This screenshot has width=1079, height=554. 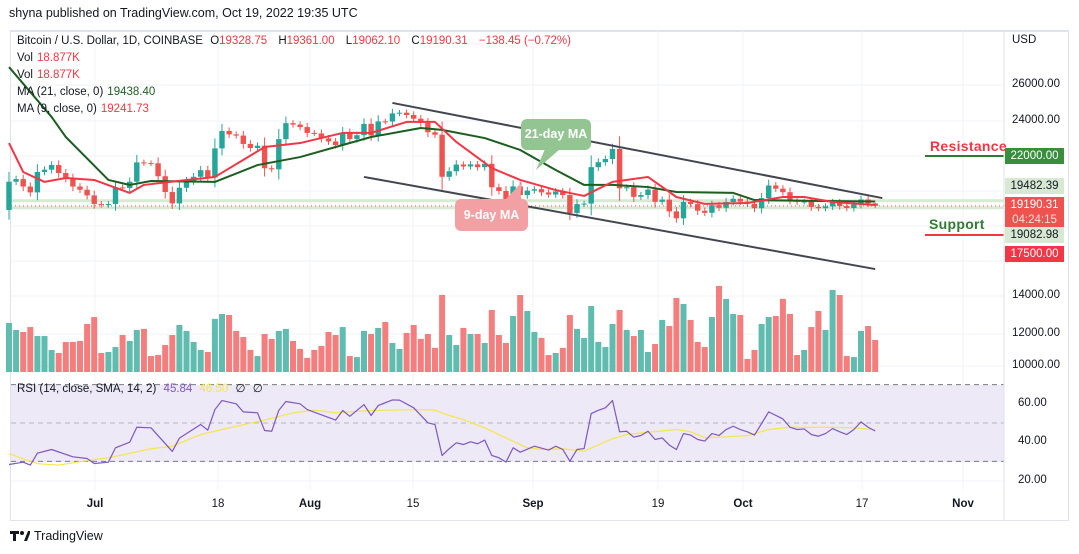 What do you see at coordinates (87, 389) in the screenshot?
I see `rsi-label: RSI (14, close, SMA, 14, 2)` at bounding box center [87, 389].